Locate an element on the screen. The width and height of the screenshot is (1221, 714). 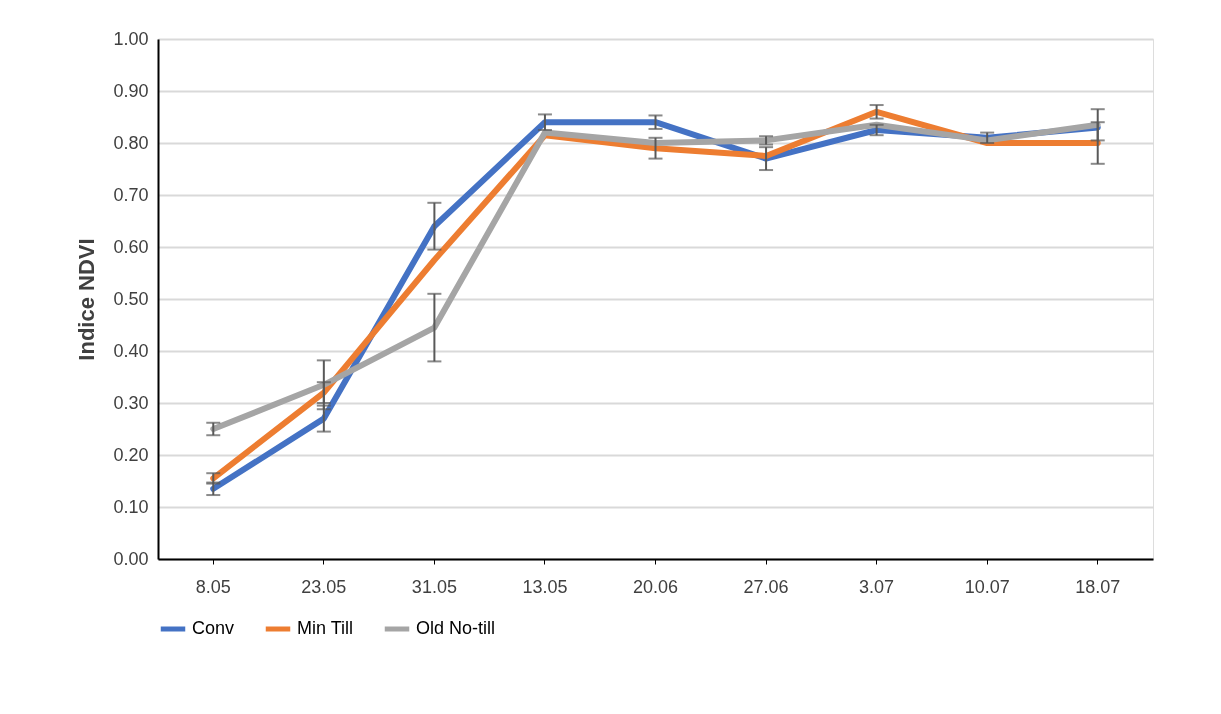
legend-label: Conv is located at coordinates (213, 628).